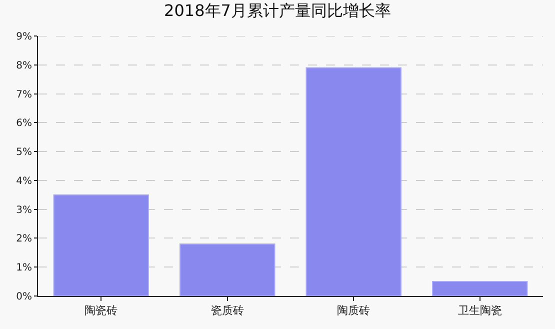 The image size is (555, 329). What do you see at coordinates (24, 181) in the screenshot?
I see `y-tick-label: 4%` at bounding box center [24, 181].